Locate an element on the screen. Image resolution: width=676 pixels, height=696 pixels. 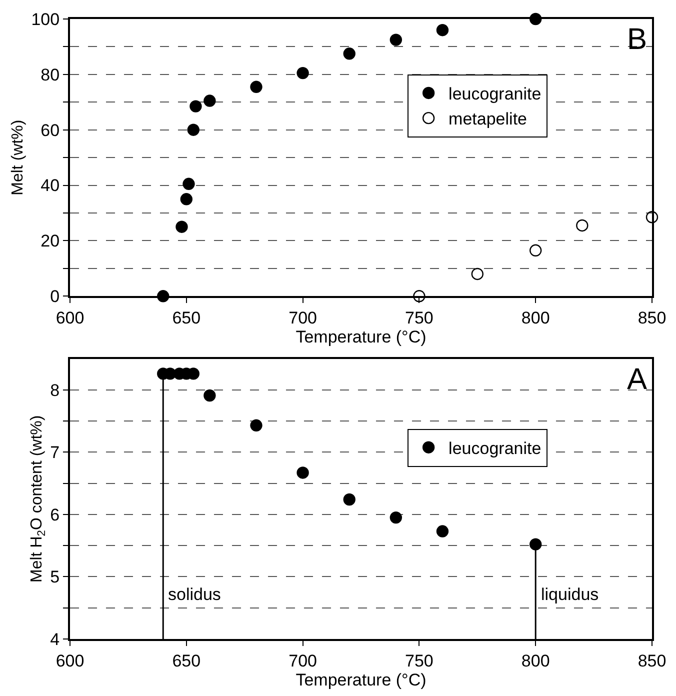
y-tick-label: 60 is located at coordinates (50, 130).